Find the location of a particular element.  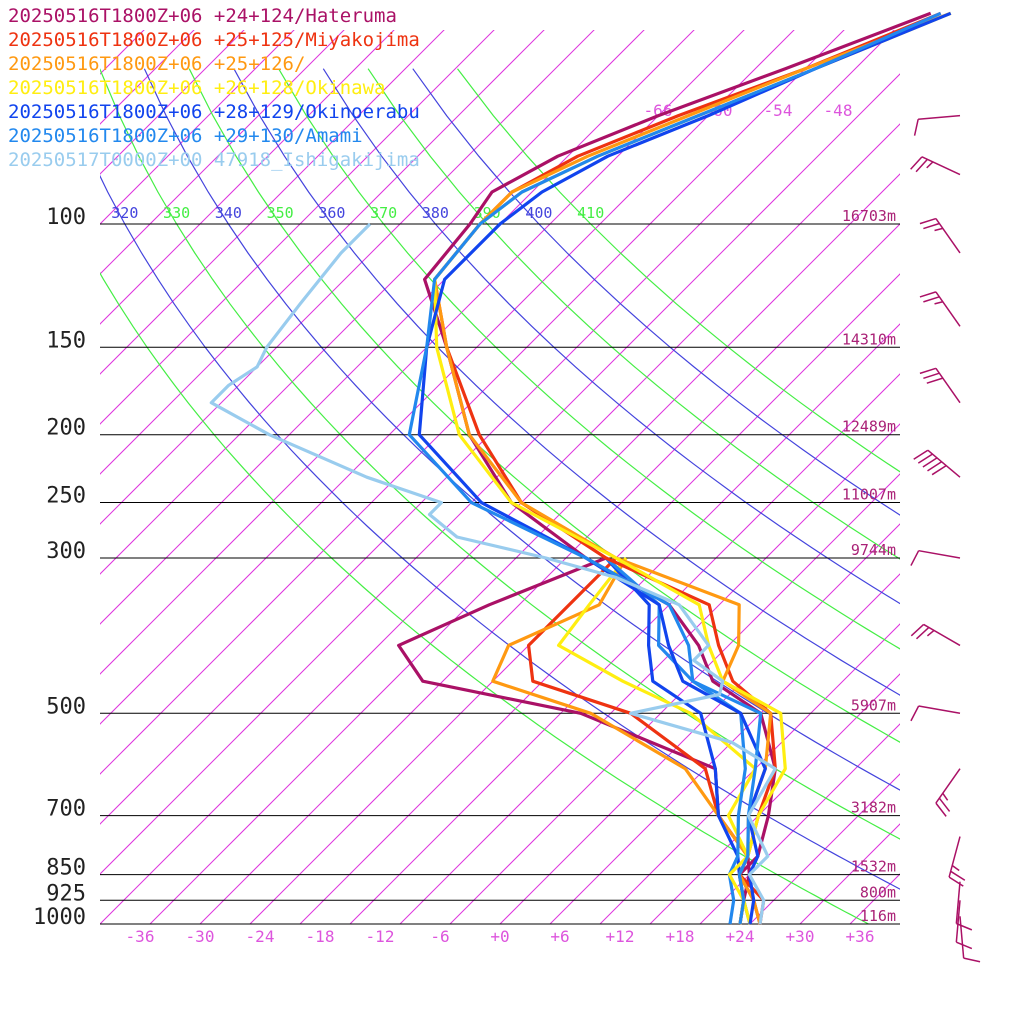

x-tick-label: -36 is located at coordinates (140, 936).